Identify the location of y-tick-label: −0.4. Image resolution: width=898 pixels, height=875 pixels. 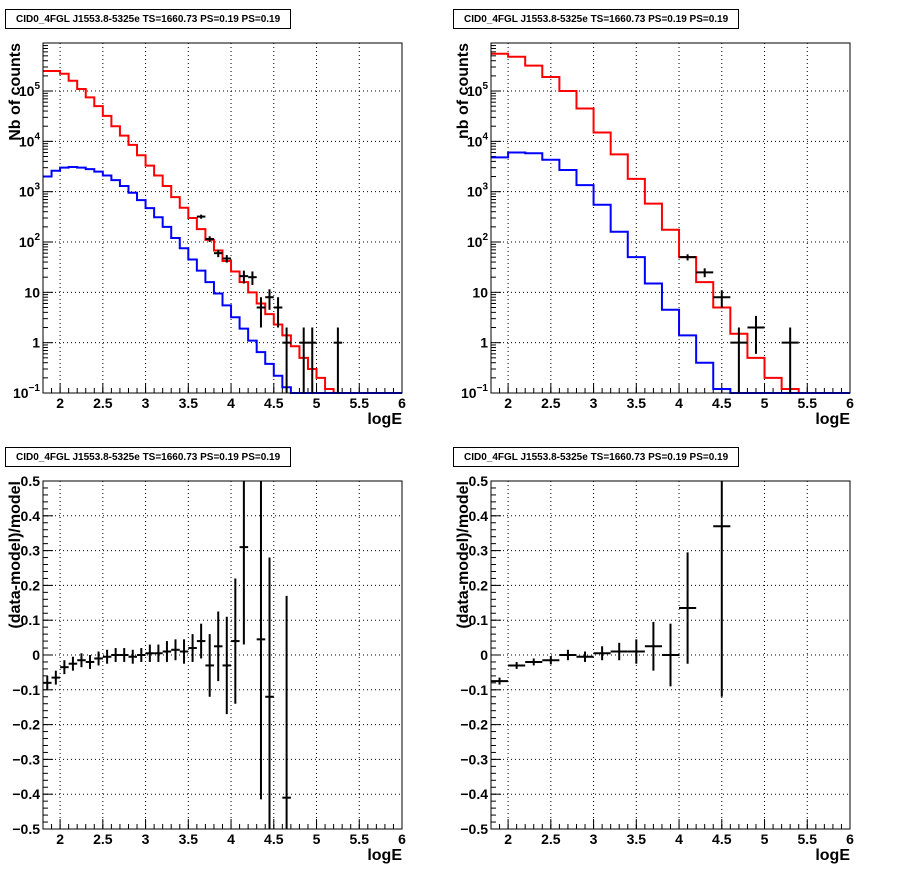
(474, 794).